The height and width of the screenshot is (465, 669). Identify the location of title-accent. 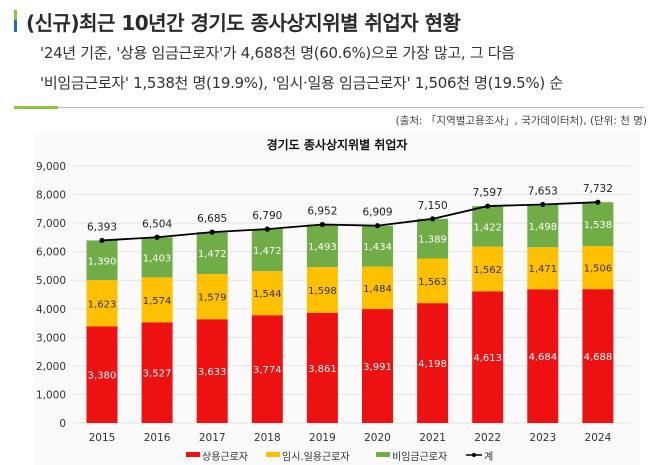
(15, 21).